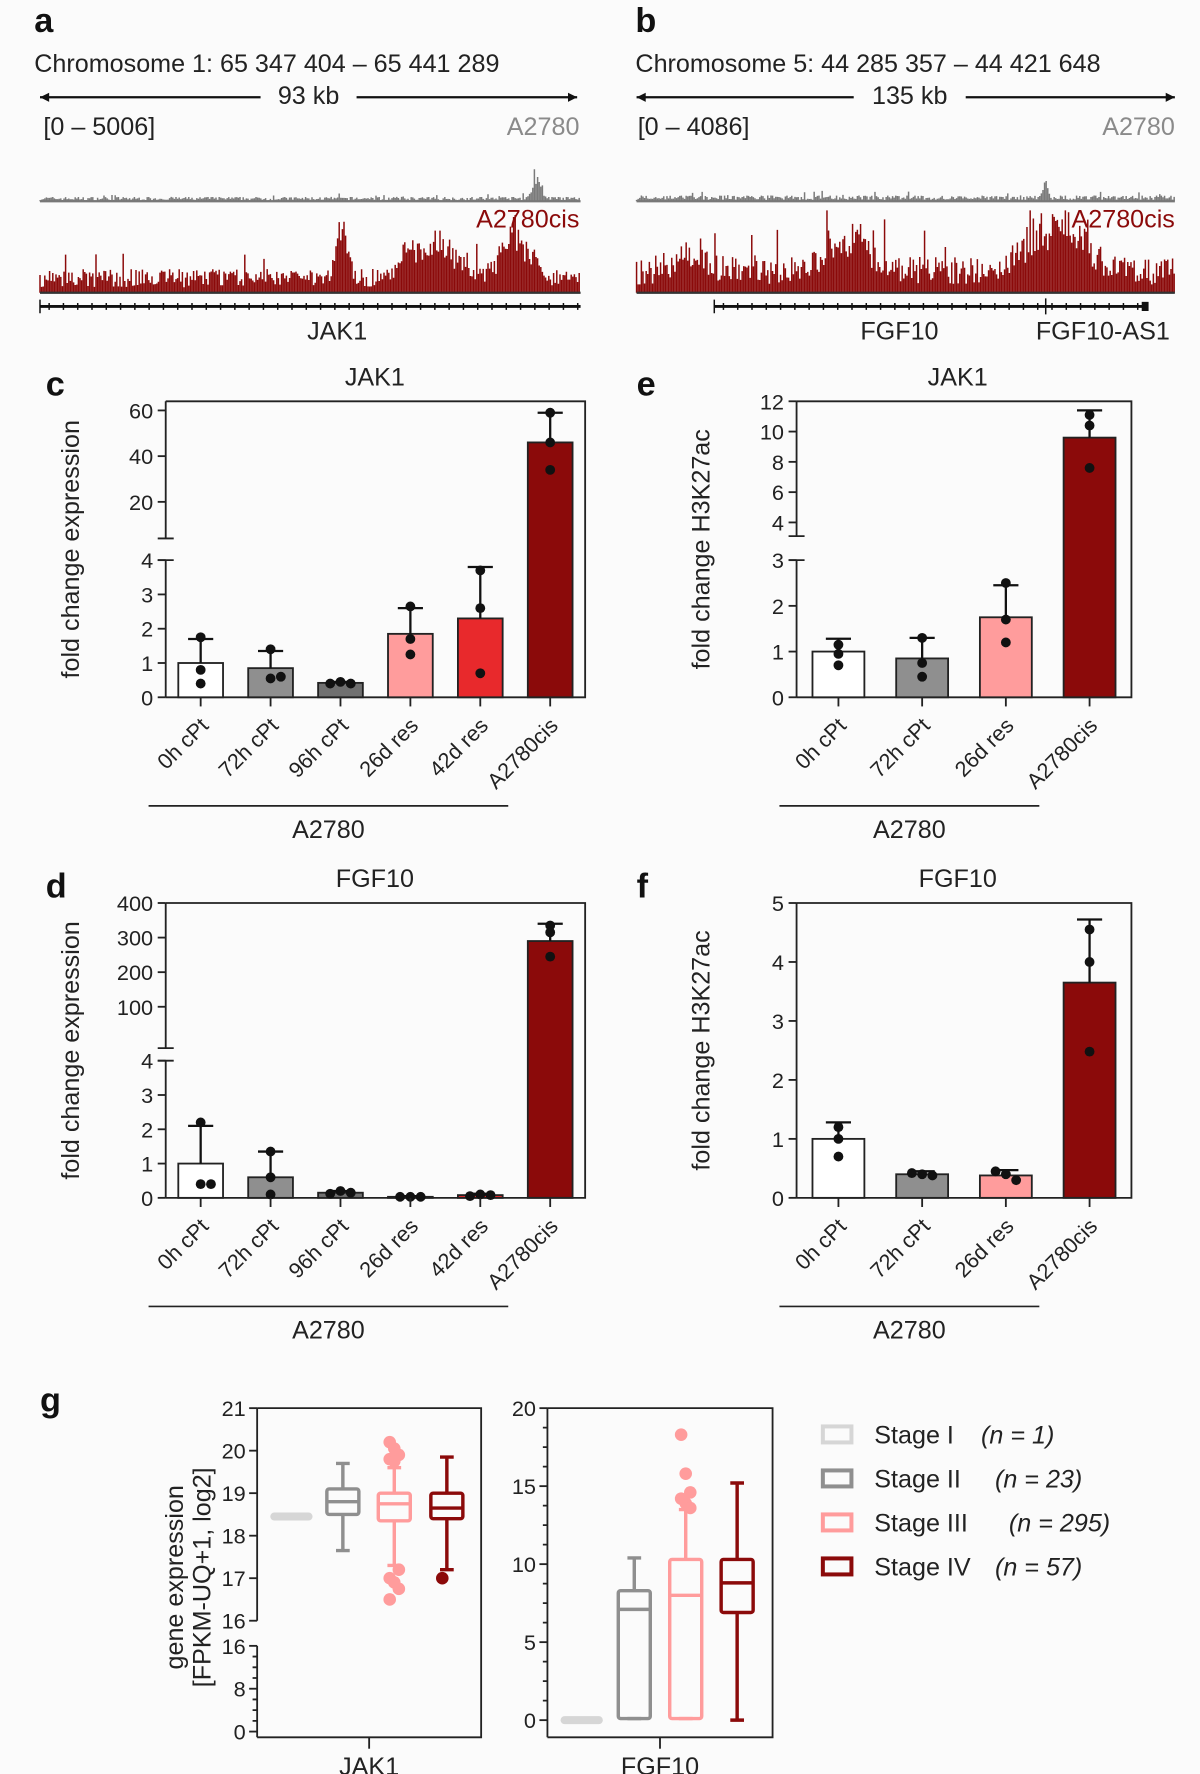 This screenshot has height=1774, width=1200. What do you see at coordinates (309, 253) in the screenshot?
I see `coverage-signal` at bounding box center [309, 253].